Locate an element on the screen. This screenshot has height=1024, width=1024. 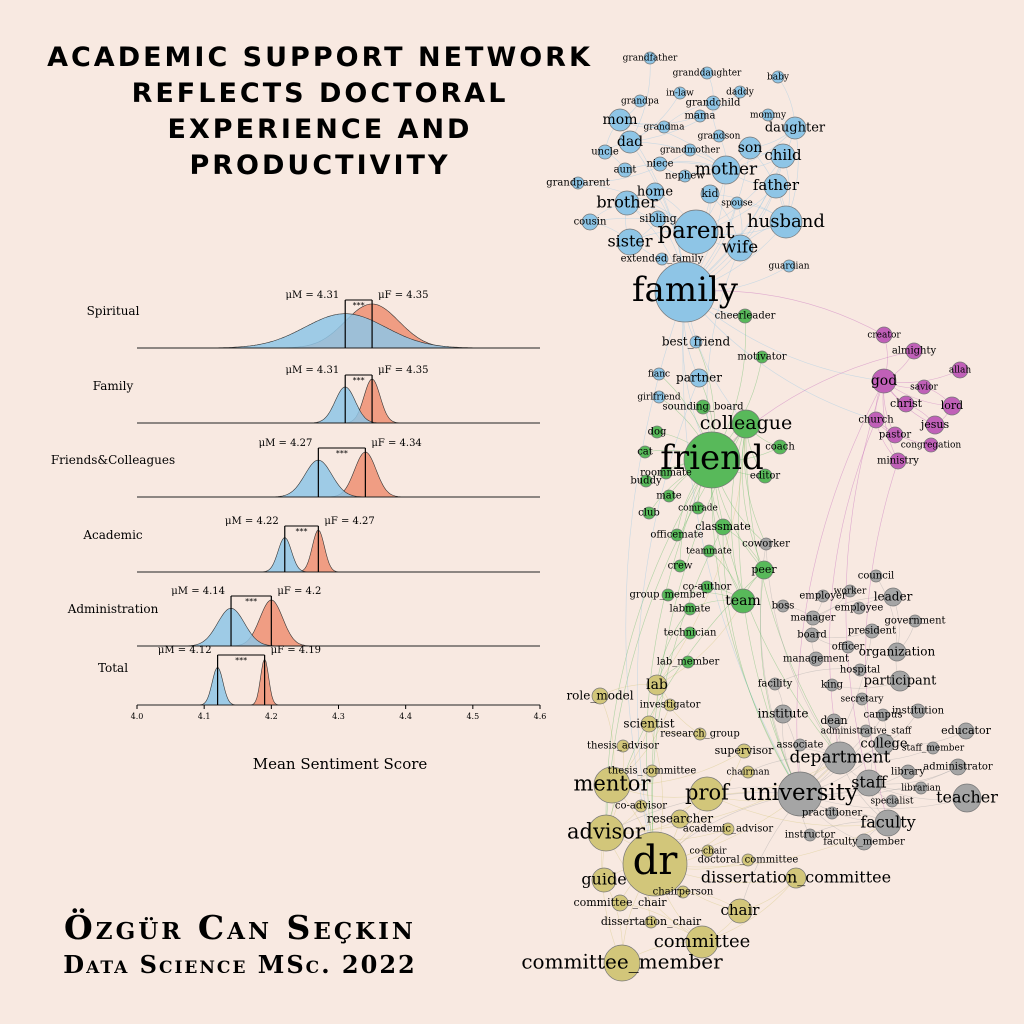
ridge-row: *** μM = 4.22 μF = 4.27 Academic is located at coordinates (311, 544).